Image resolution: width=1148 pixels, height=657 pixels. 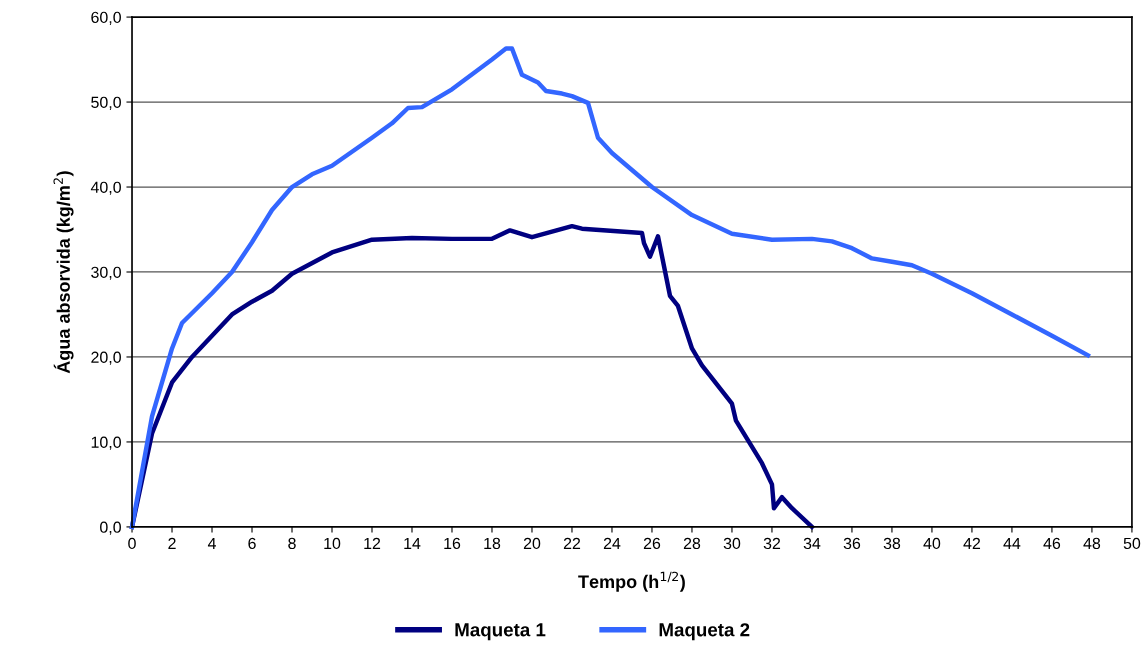 What do you see at coordinates (1052, 543) in the screenshot?
I see `x-tick-label: 46` at bounding box center [1052, 543].